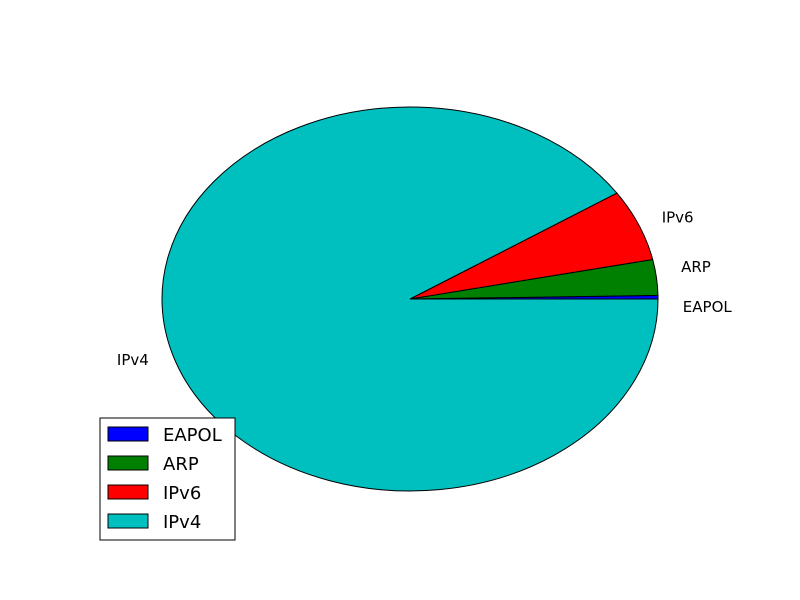 The image size is (800, 600). What do you see at coordinates (164, 479) in the screenshot?
I see `legend-items: EAPOL ARP IPv6 IPv4` at bounding box center [164, 479].